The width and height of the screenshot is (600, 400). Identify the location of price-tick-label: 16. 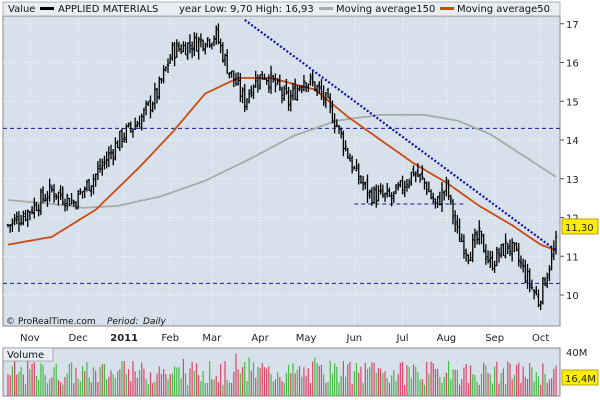
(572, 64).